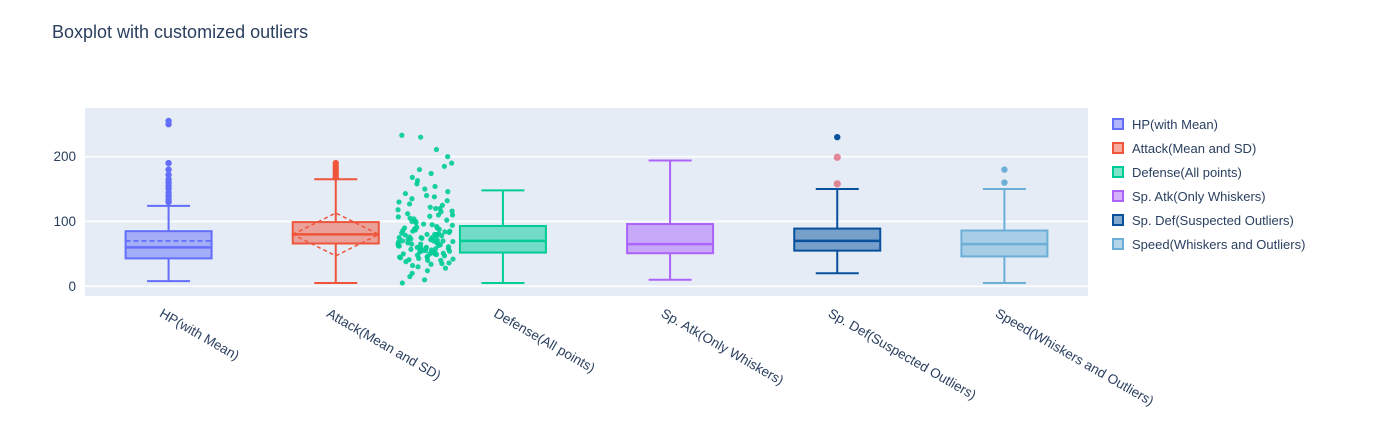  I want to click on x-tick-label: Attack(Mean and SD), so click(383, 345).